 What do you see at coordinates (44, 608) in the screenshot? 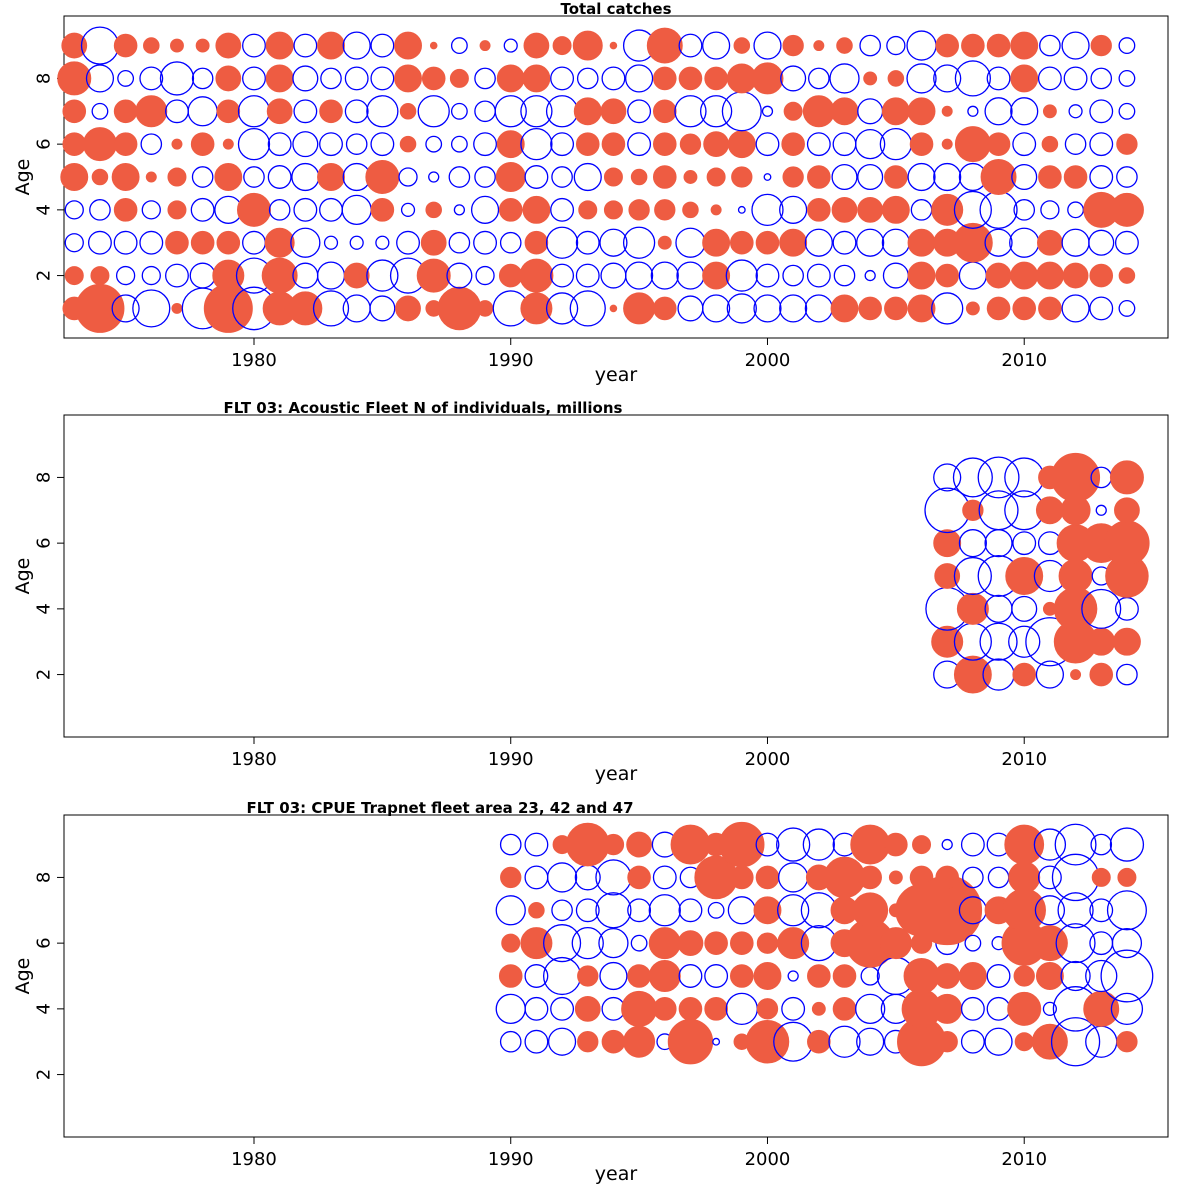
I see `y-tick-label: 4` at bounding box center [44, 608].